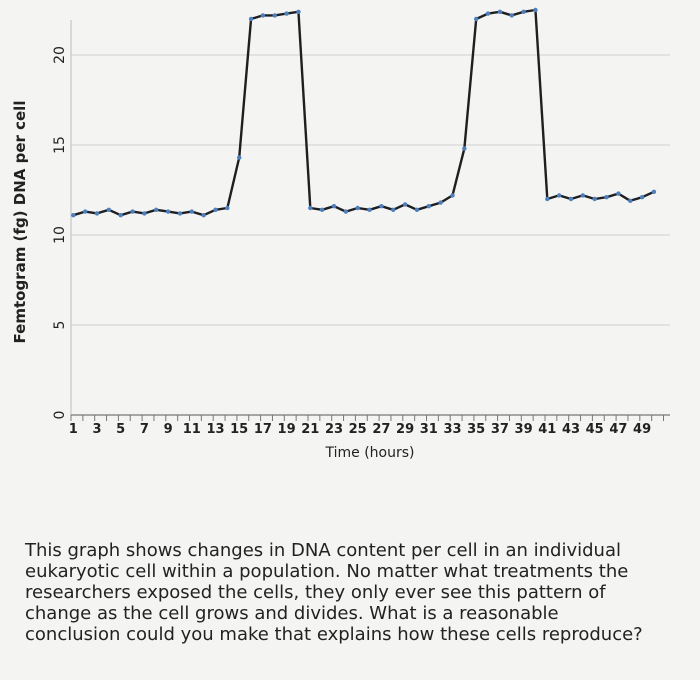 This screenshot has height=680, width=700. What do you see at coordinates (60, 145) in the screenshot?
I see `y-tick-label: 15` at bounding box center [60, 145].